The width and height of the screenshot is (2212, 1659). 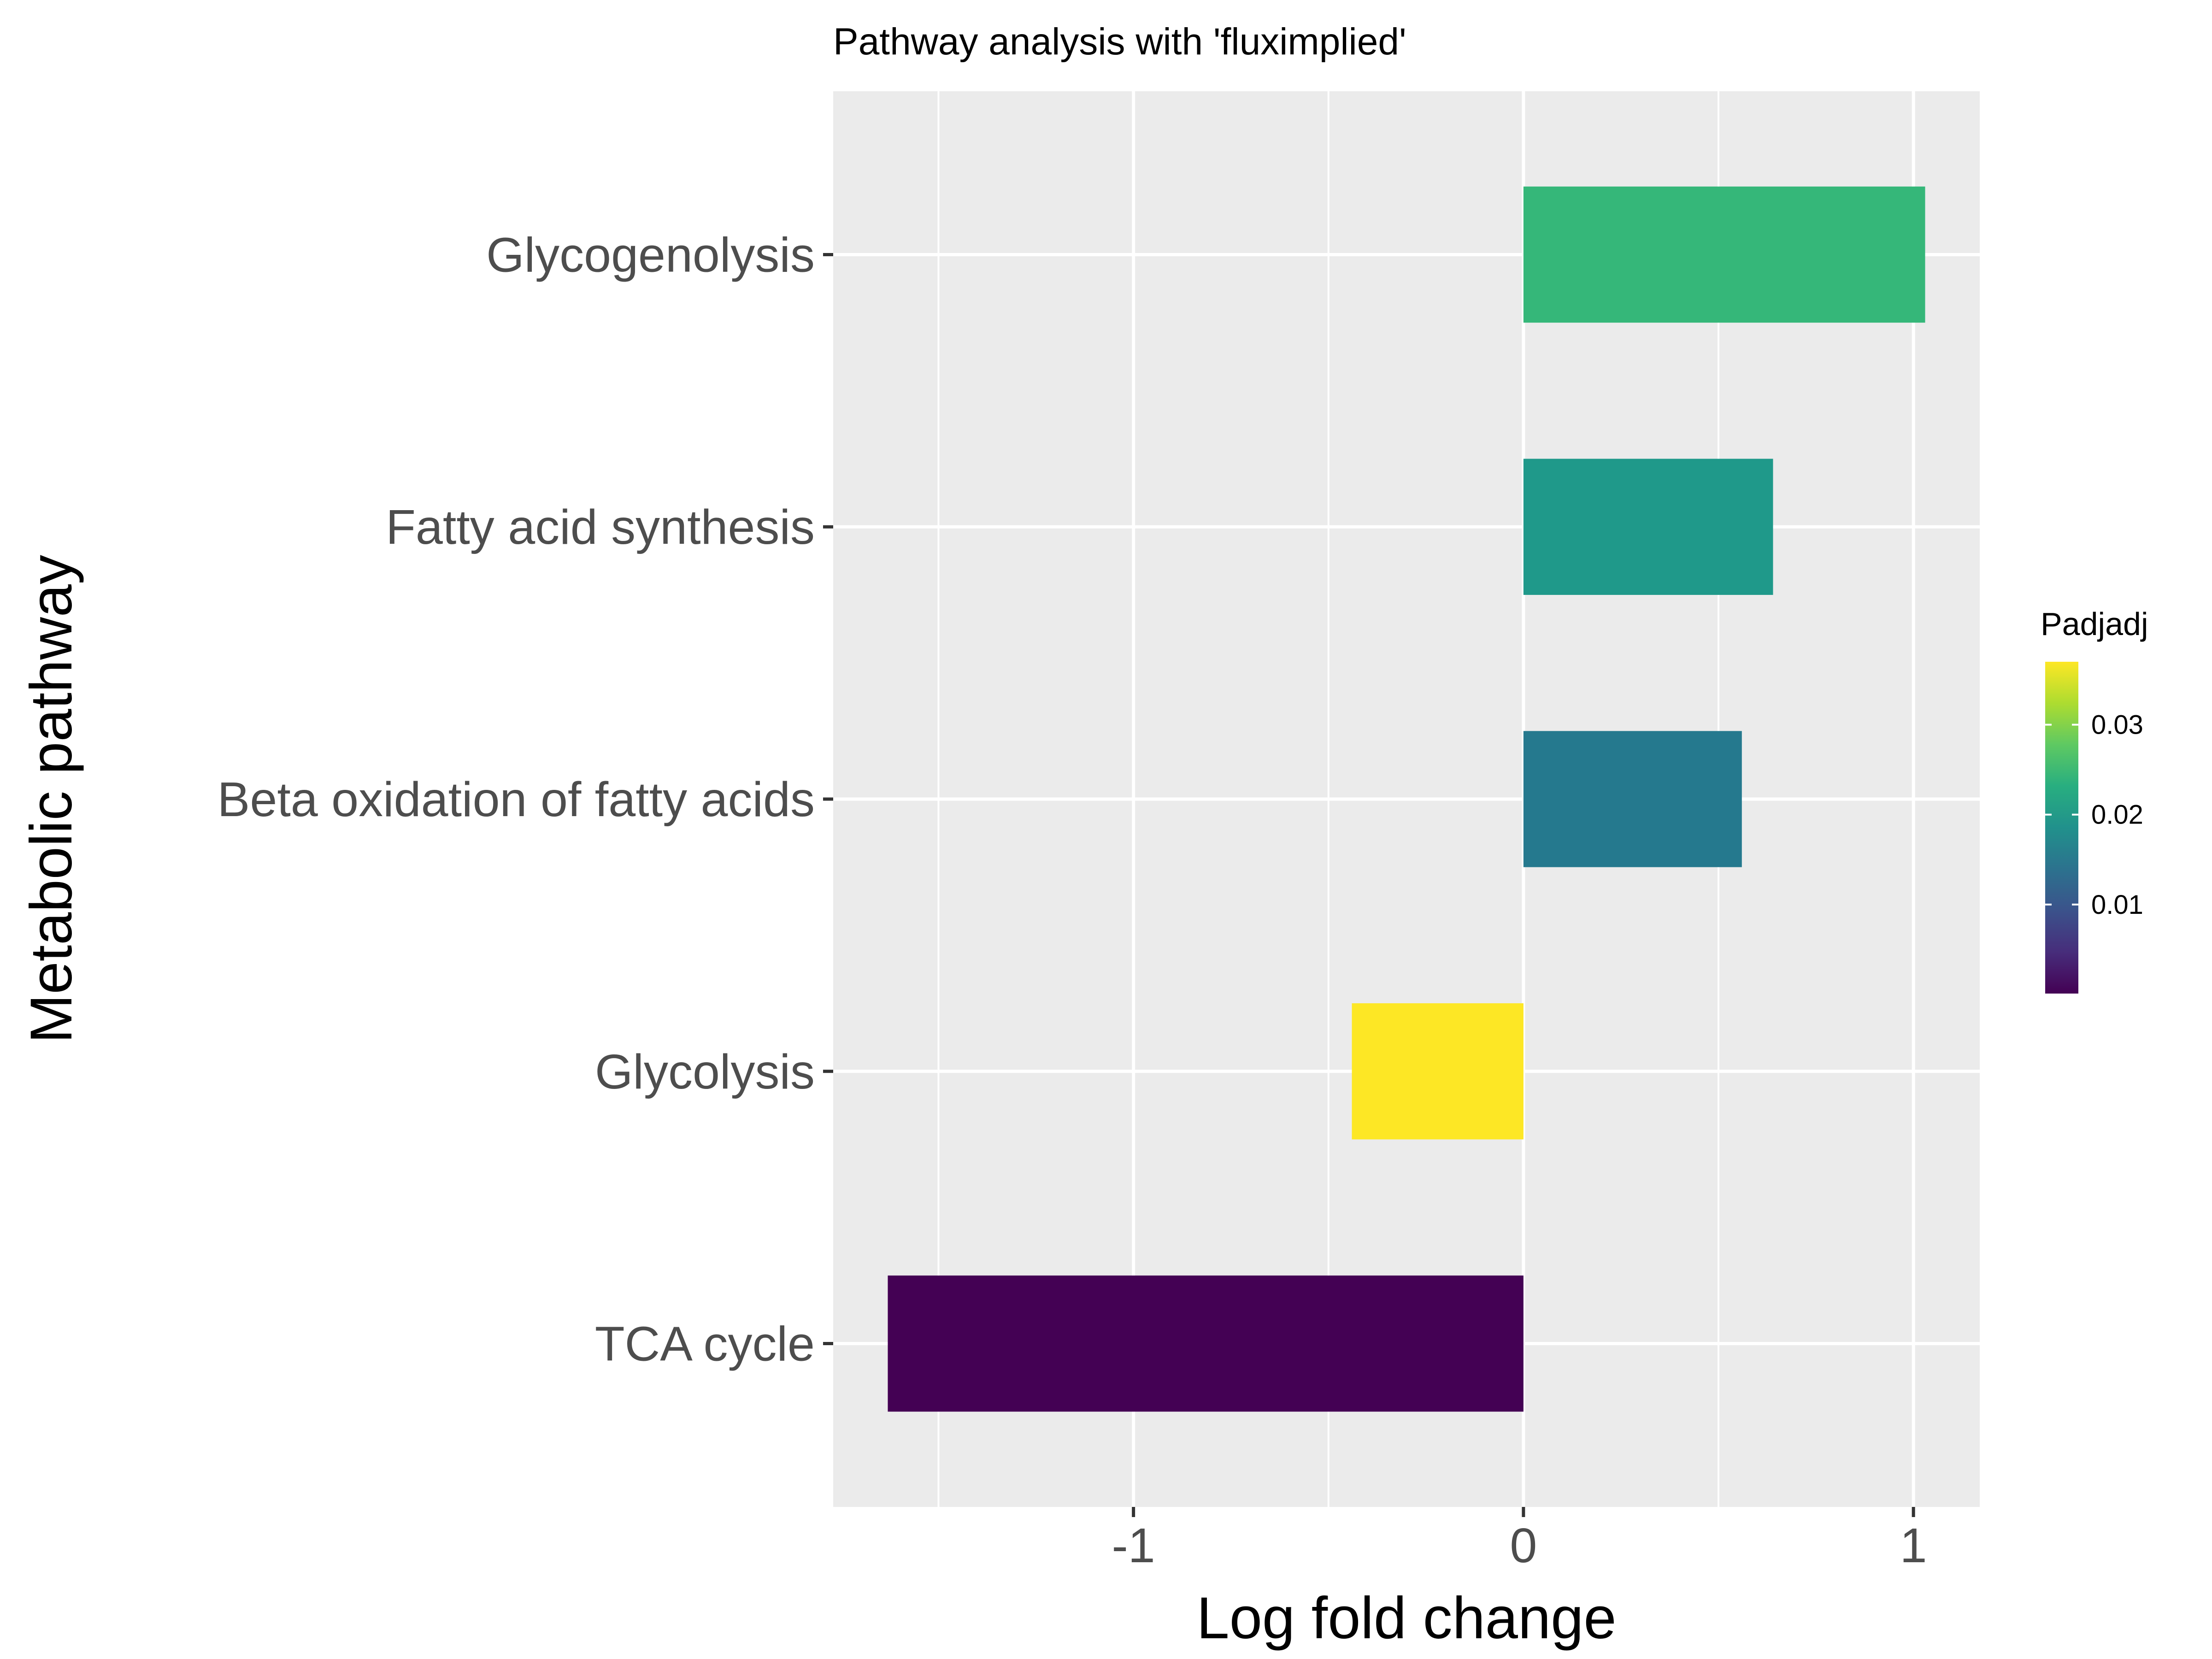 What do you see at coordinates (1648, 527) in the screenshot?
I see `bar-fatty-acid-synthesis` at bounding box center [1648, 527].